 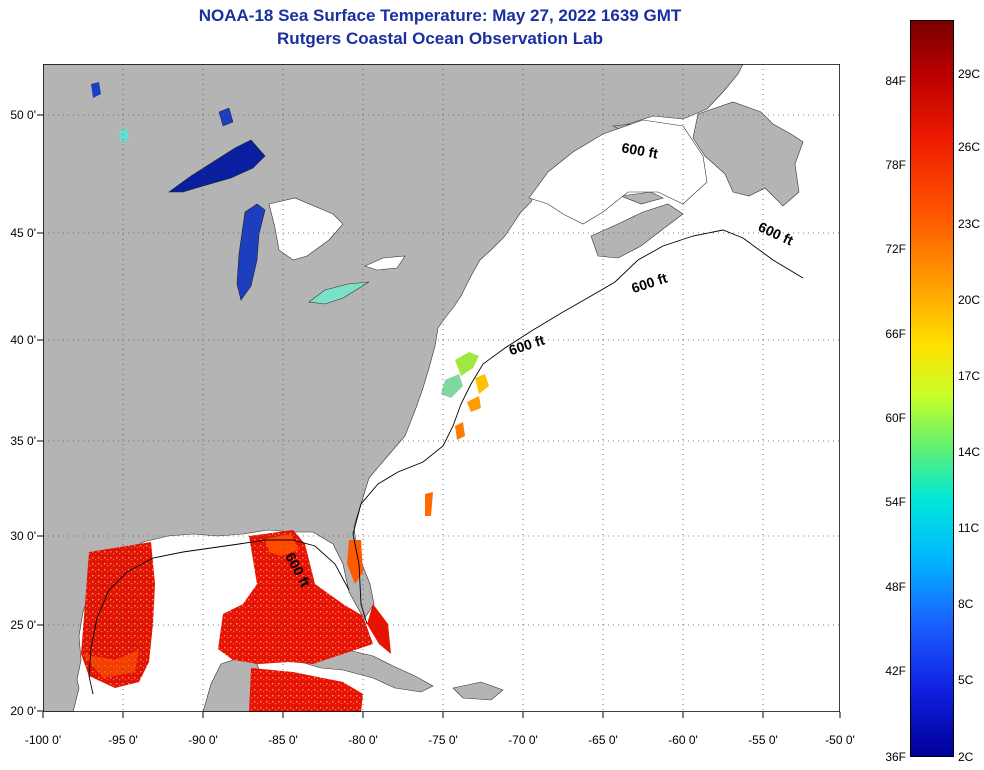 What do you see at coordinates (23, 233) in the screenshot?
I see `lat-label-45: 45 0'` at bounding box center [23, 233].